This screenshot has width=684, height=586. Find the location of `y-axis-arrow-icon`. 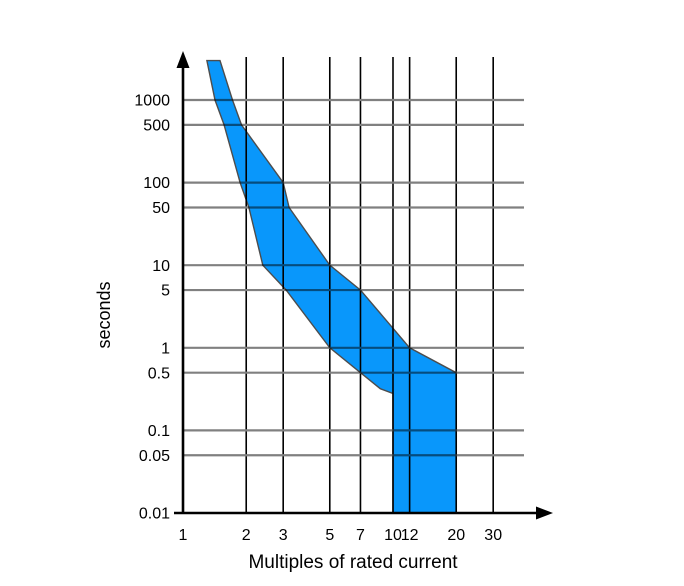

y-axis-arrow-icon is located at coordinates (183, 59).